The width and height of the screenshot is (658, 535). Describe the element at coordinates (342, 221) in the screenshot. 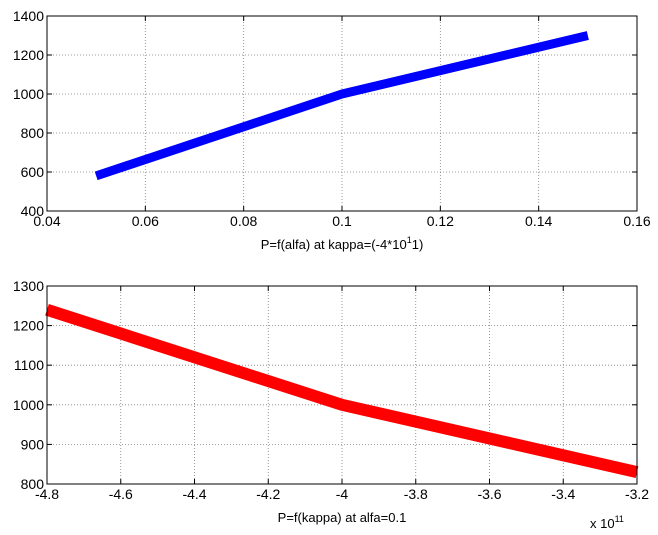

I see `x-tick-label: 0.1` at that location.